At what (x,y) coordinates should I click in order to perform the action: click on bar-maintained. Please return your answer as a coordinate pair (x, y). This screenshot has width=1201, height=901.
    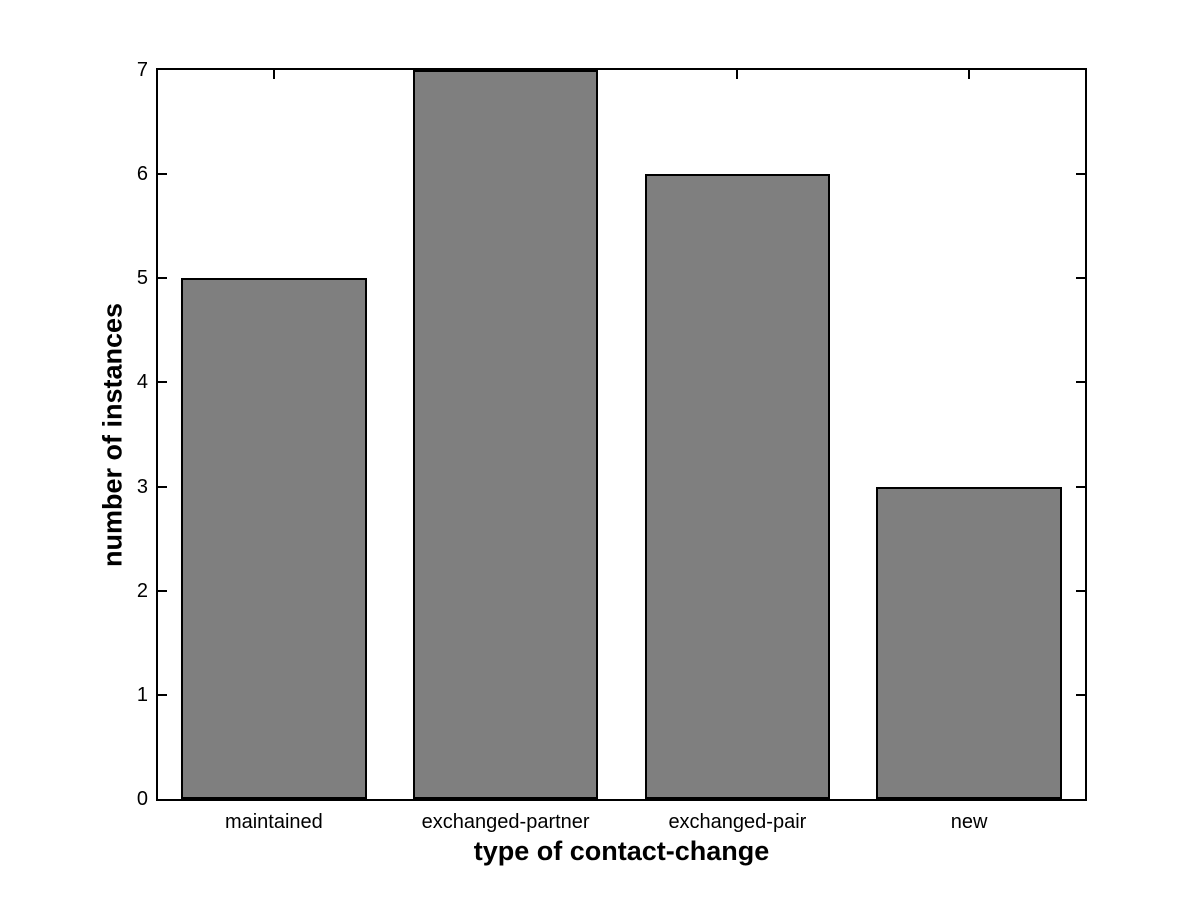
    Looking at the image, I should click on (274, 538).